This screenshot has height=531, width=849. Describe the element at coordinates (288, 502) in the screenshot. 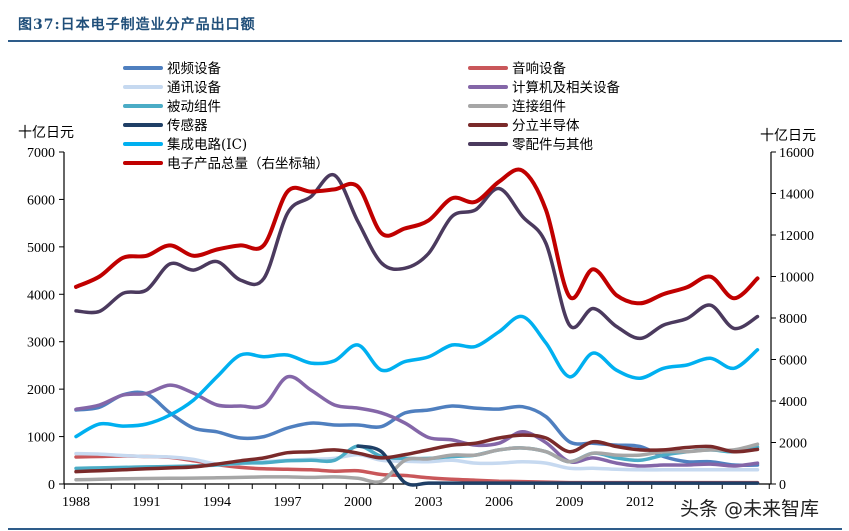

I see `x-tick-label: 1997` at that location.